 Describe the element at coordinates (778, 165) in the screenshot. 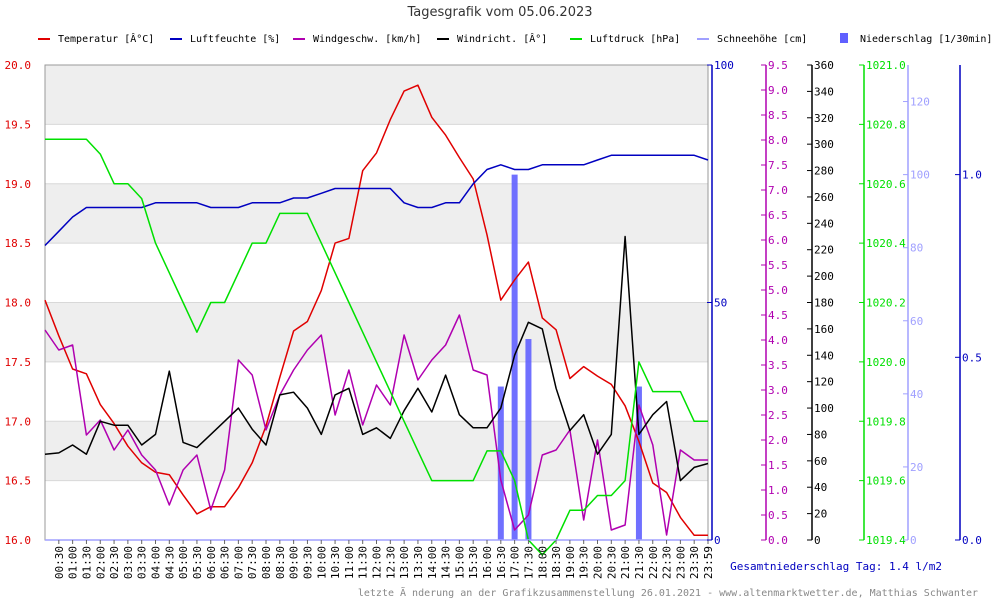

I see `axis-windgeschw-label: 7.5` at that location.